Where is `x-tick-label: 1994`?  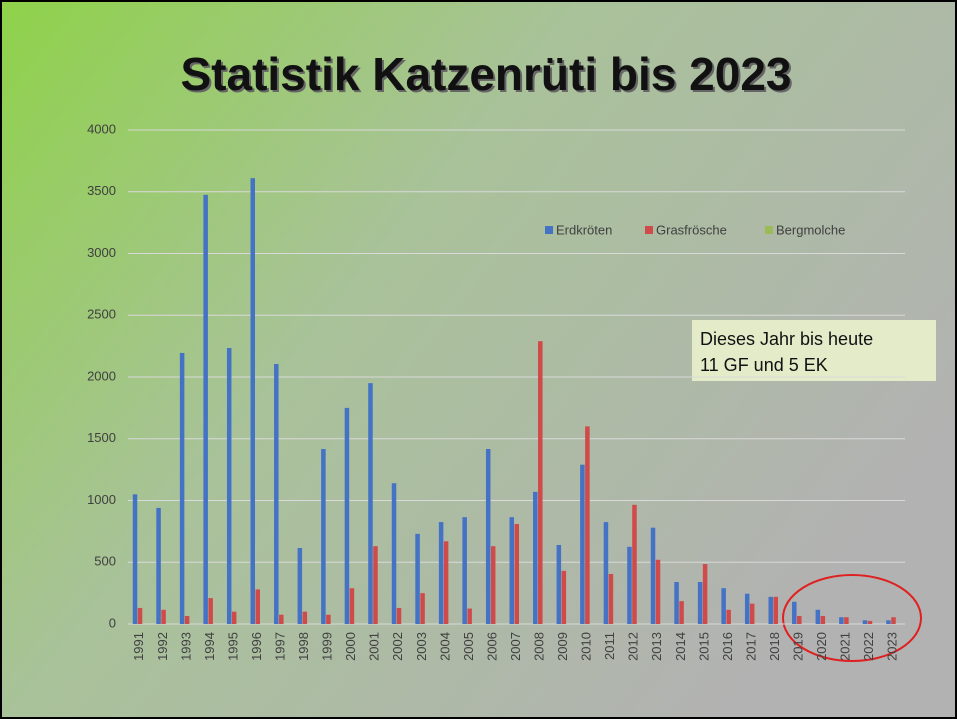
x-tick-label: 1994 is located at coordinates (209, 646).